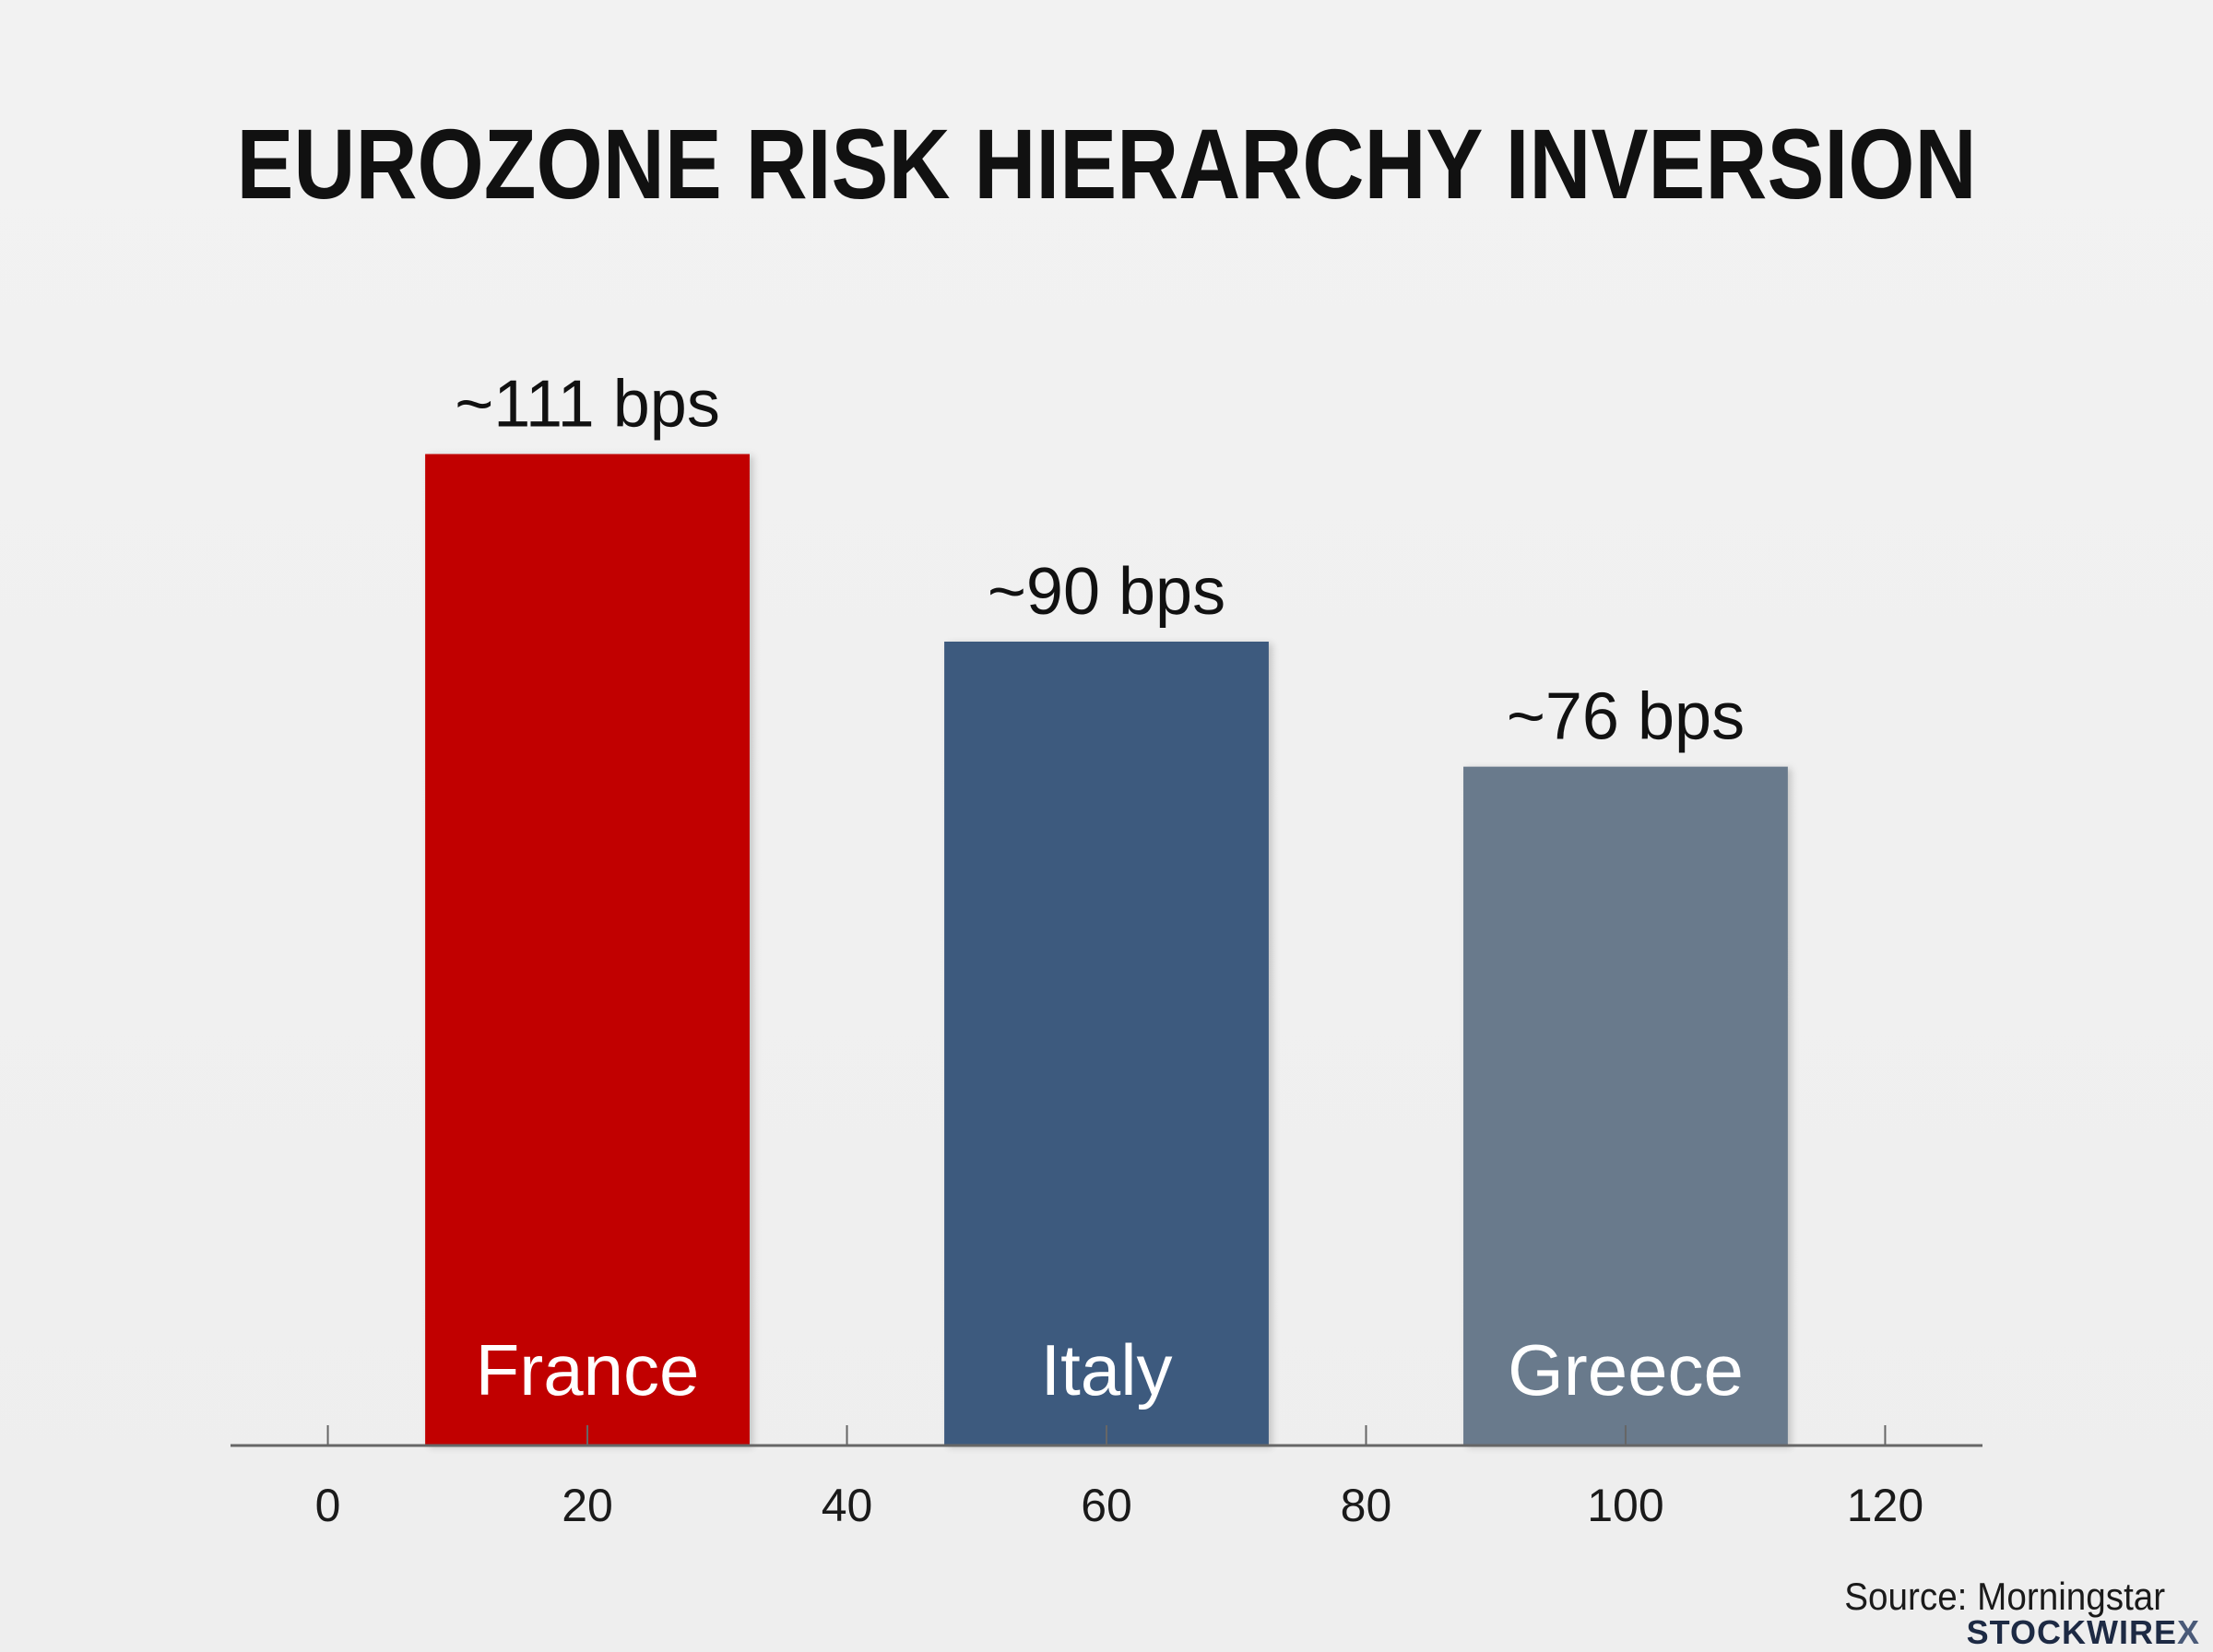  I want to click on bar-greece, so click(1625, 1106).